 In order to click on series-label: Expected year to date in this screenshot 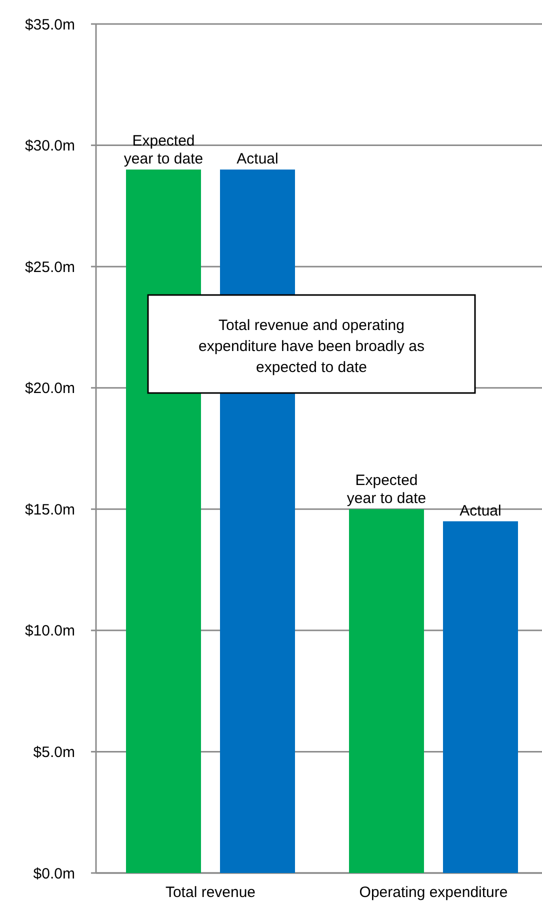, I will do `click(164, 150)`.